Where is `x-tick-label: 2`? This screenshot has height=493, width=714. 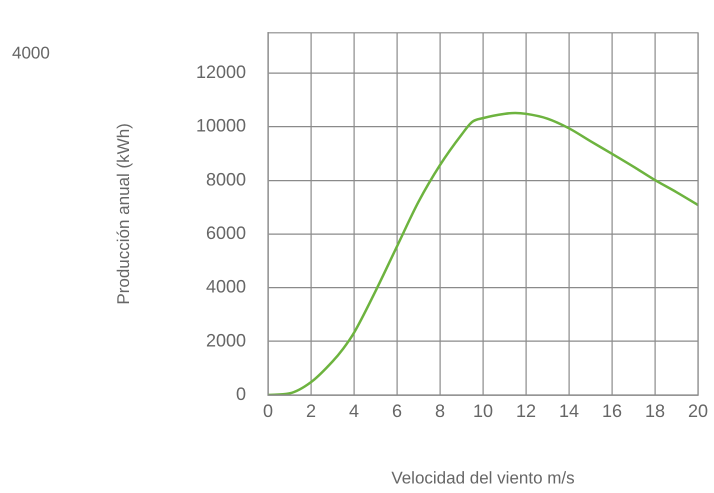 x-tick-label: 2 is located at coordinates (311, 410).